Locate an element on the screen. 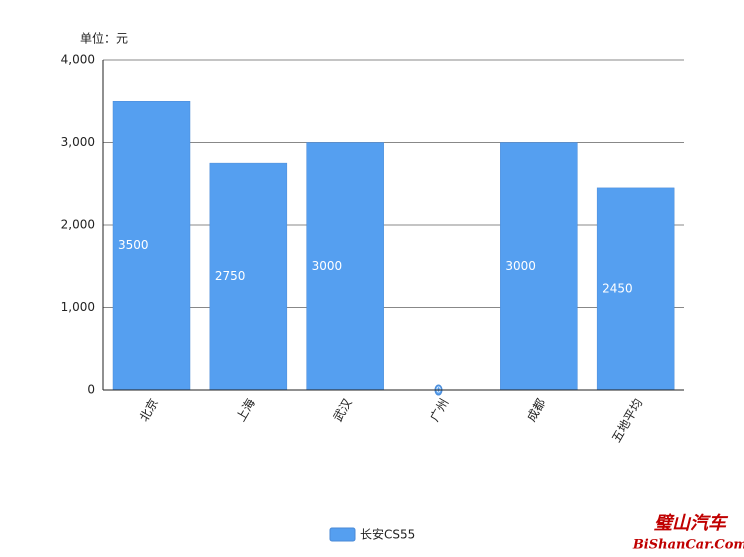 This screenshot has width=744, height=557. y-tick-label: 4,000 is located at coordinates (78, 60).